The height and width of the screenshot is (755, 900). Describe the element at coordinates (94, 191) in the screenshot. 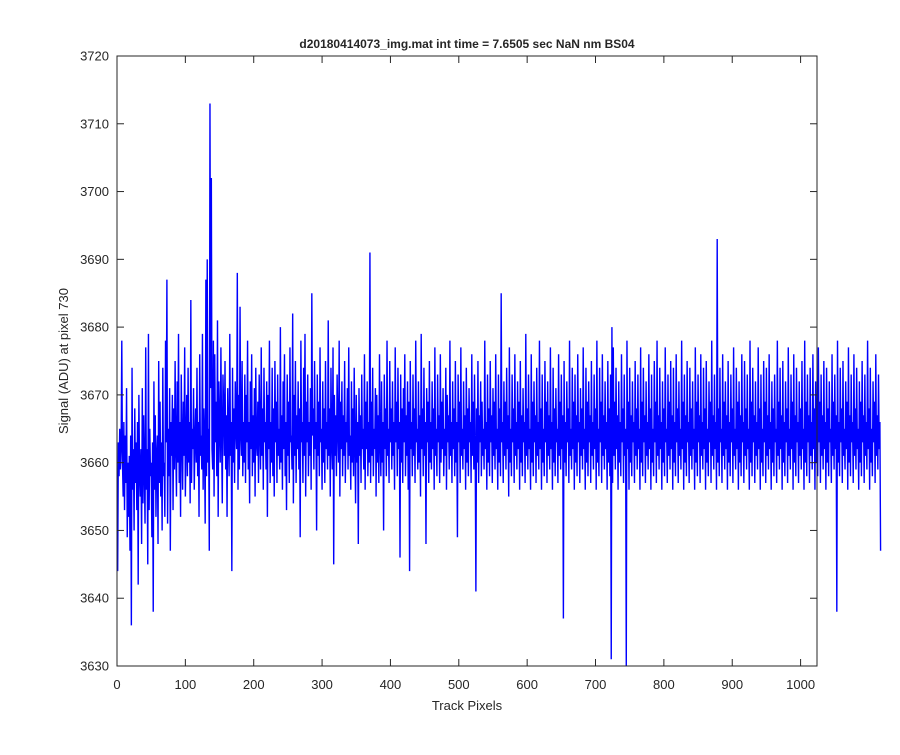

I see `y-tick-label: 3700` at that location.